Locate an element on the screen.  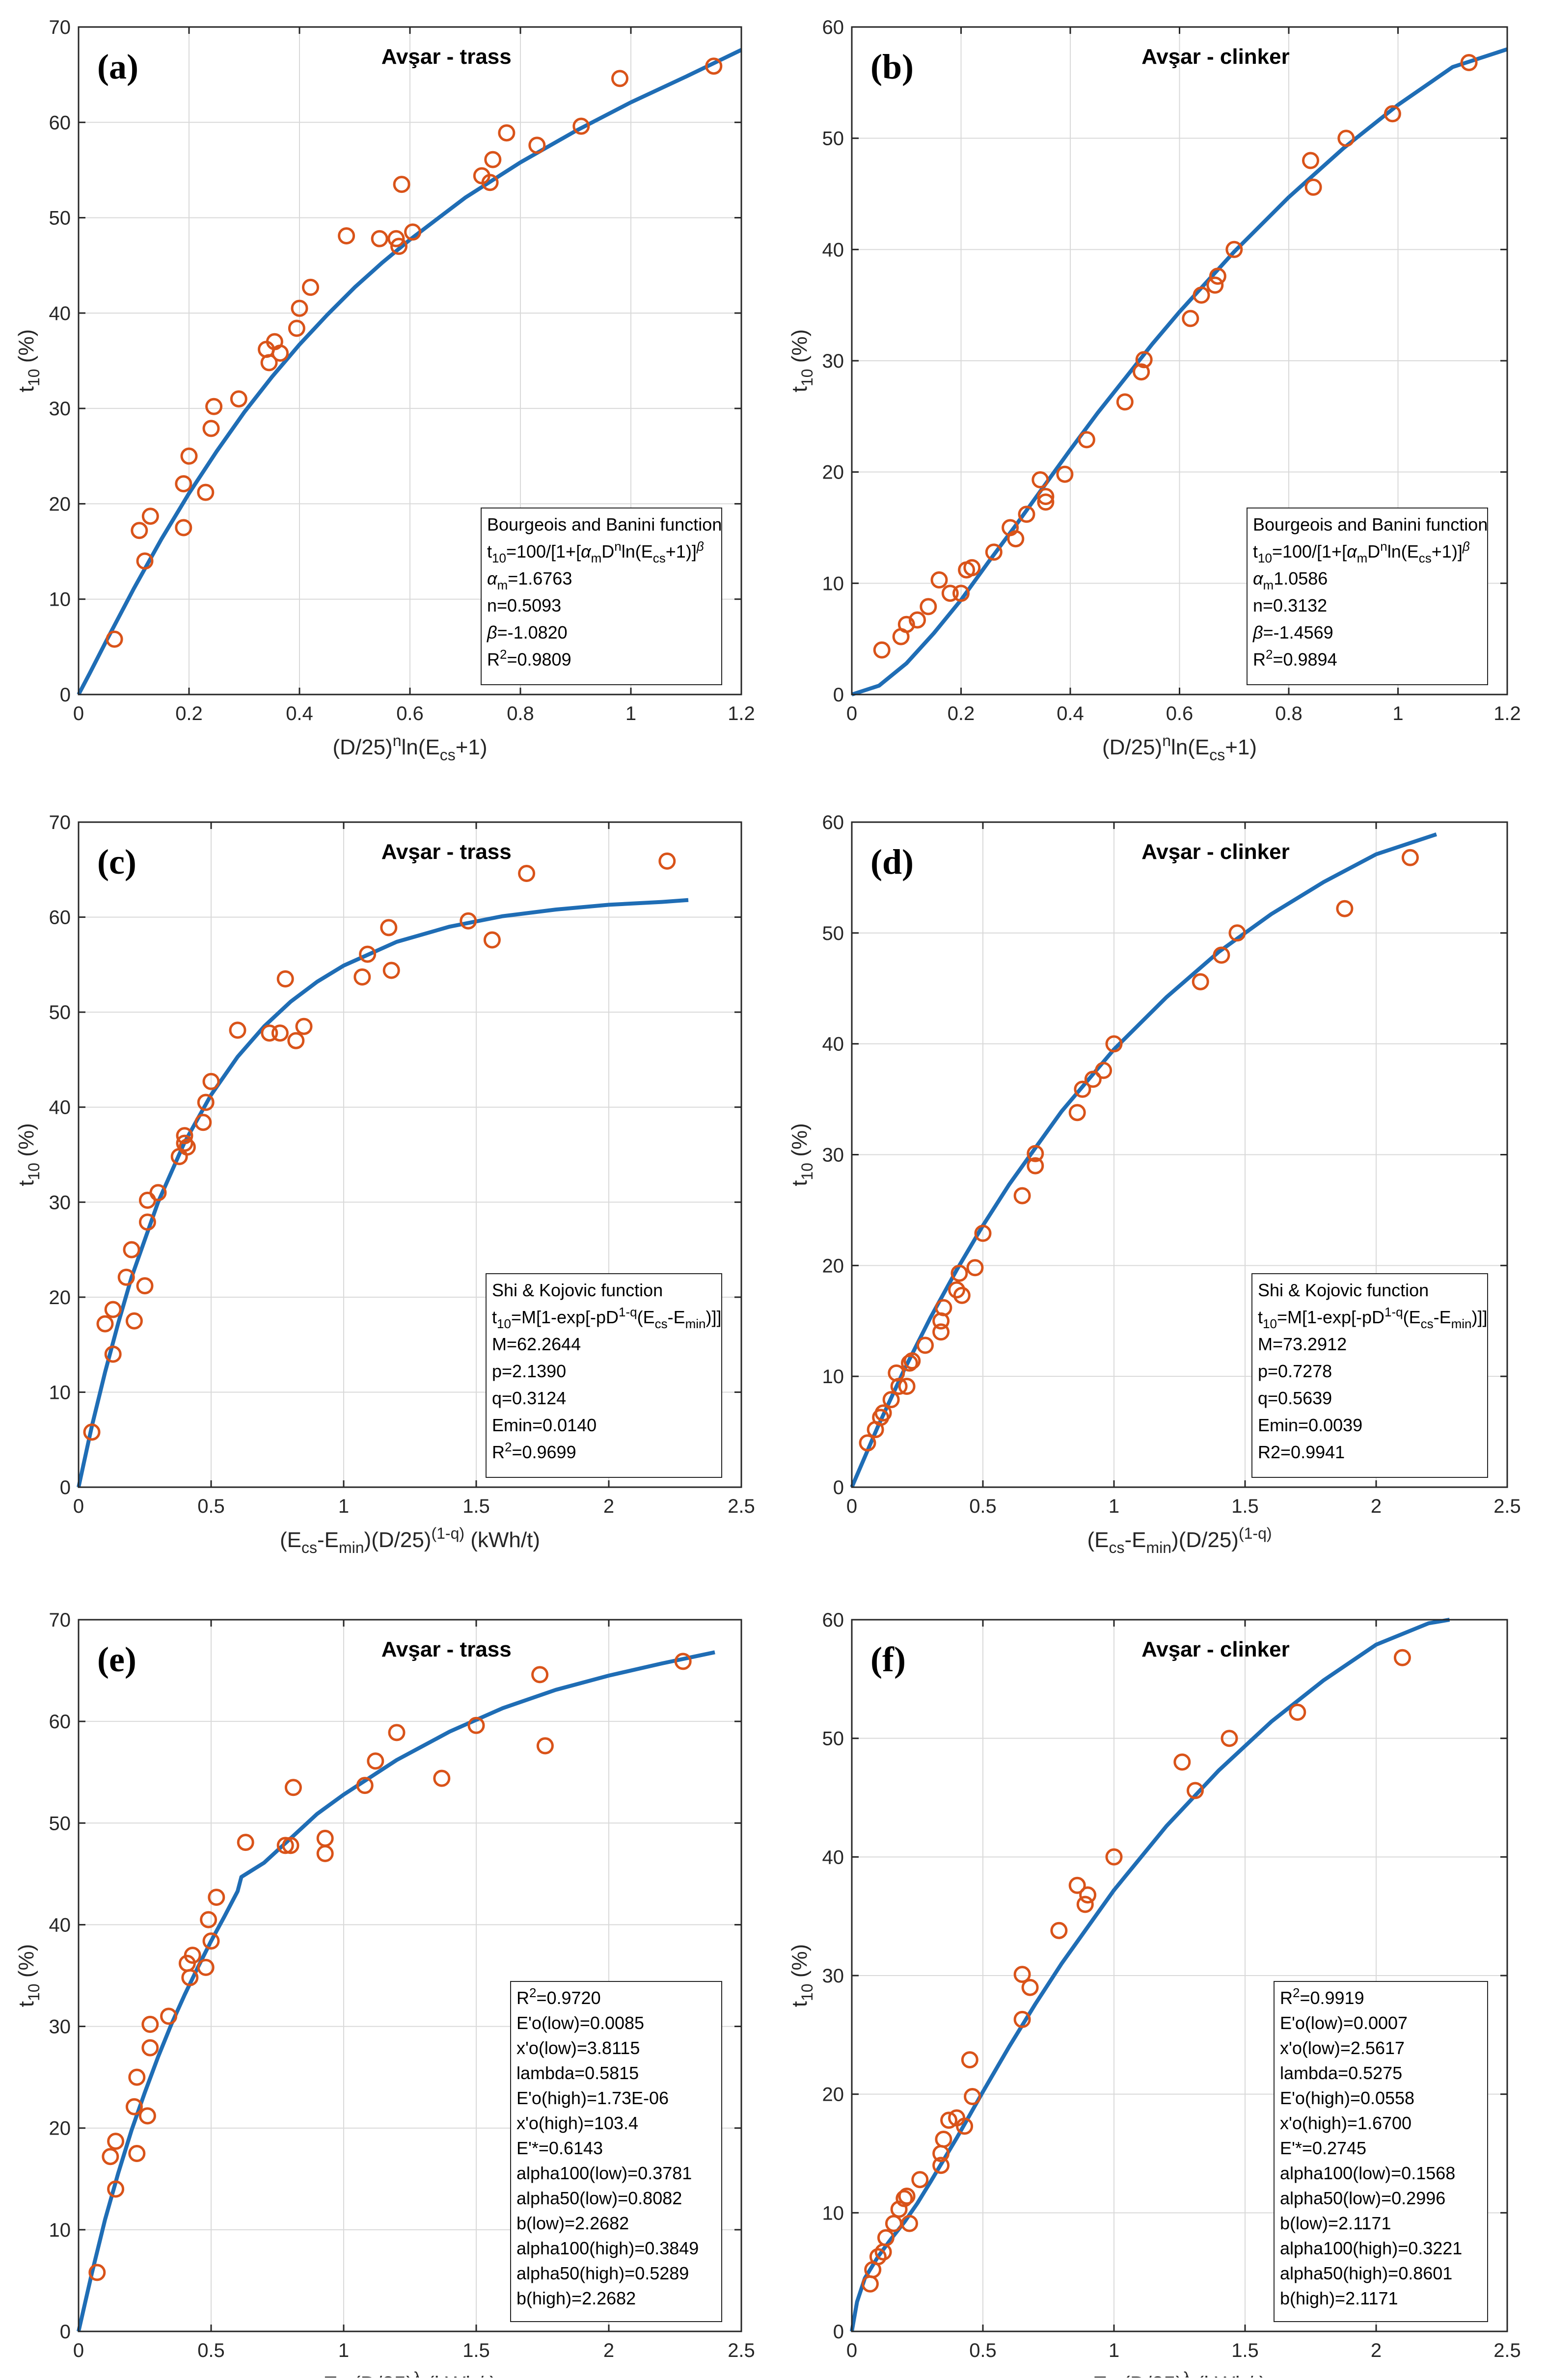
legend-entry: alpha100(high)=0.3849 is located at coordinates (607, 2248).